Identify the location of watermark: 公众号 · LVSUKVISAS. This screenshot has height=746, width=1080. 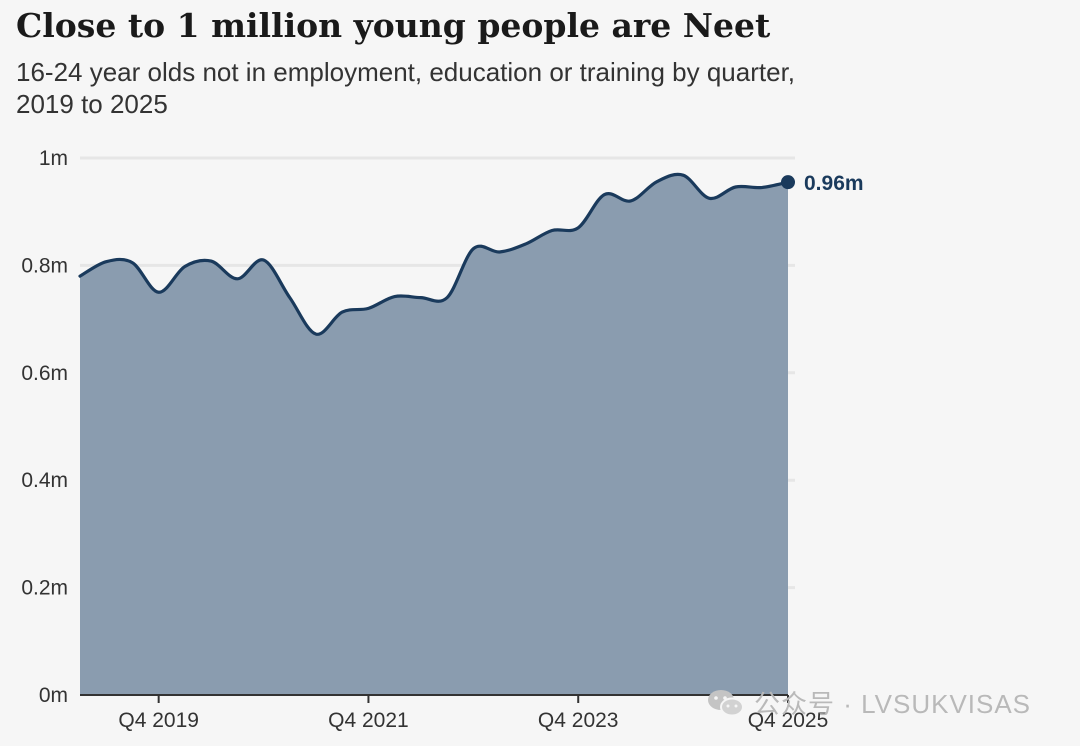
(868, 702).